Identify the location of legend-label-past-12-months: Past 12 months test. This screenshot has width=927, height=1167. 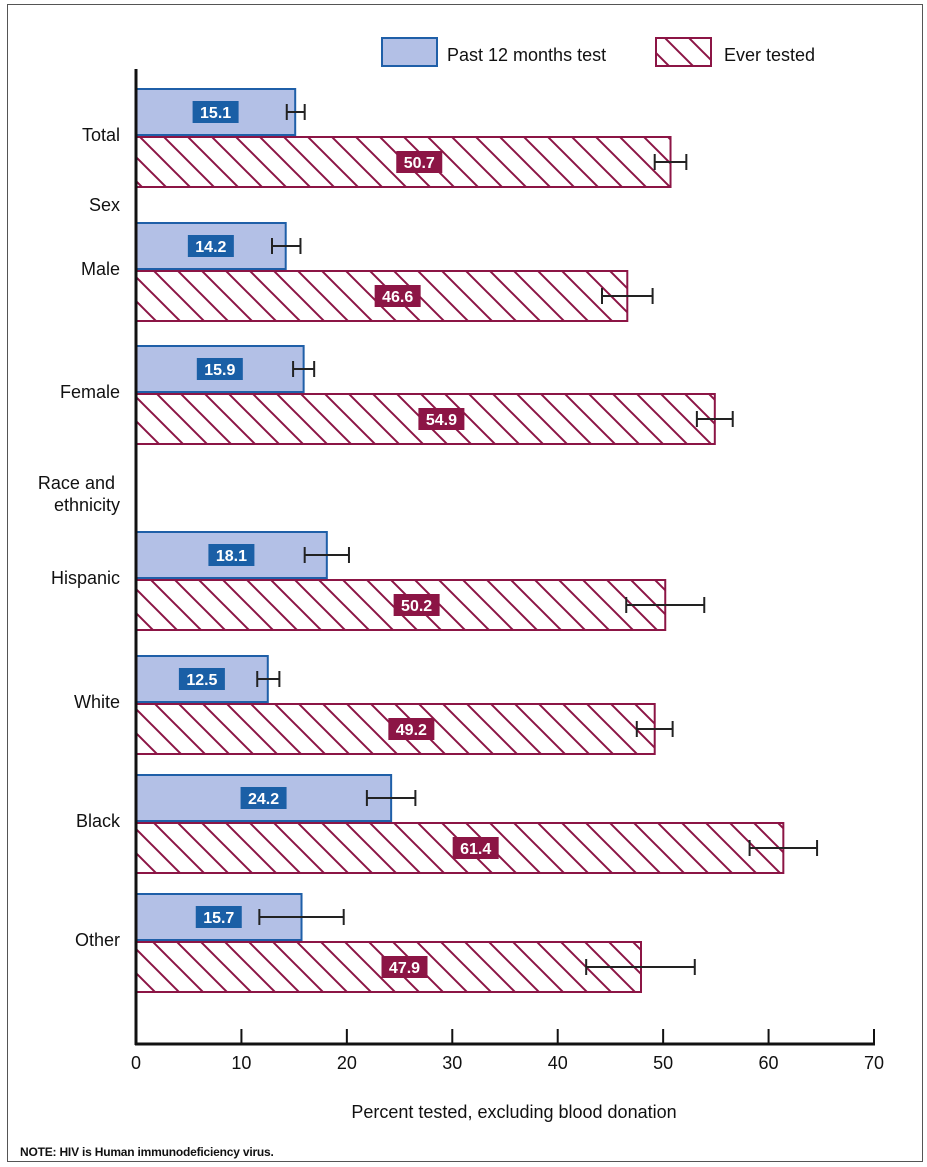
(526, 55).